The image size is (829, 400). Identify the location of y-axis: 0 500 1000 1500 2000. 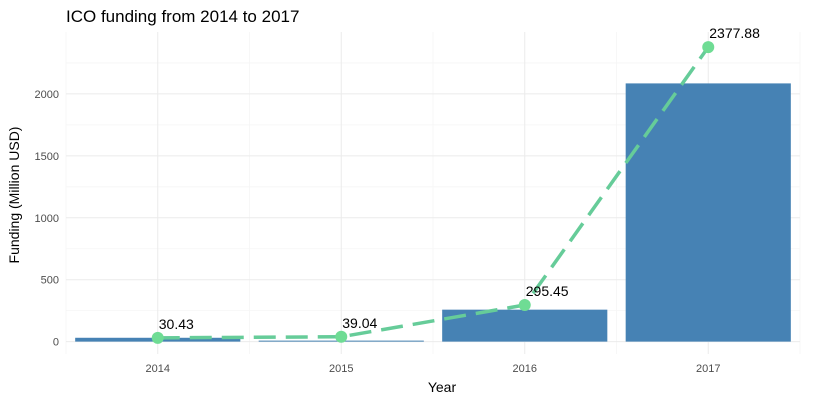
(47, 219).